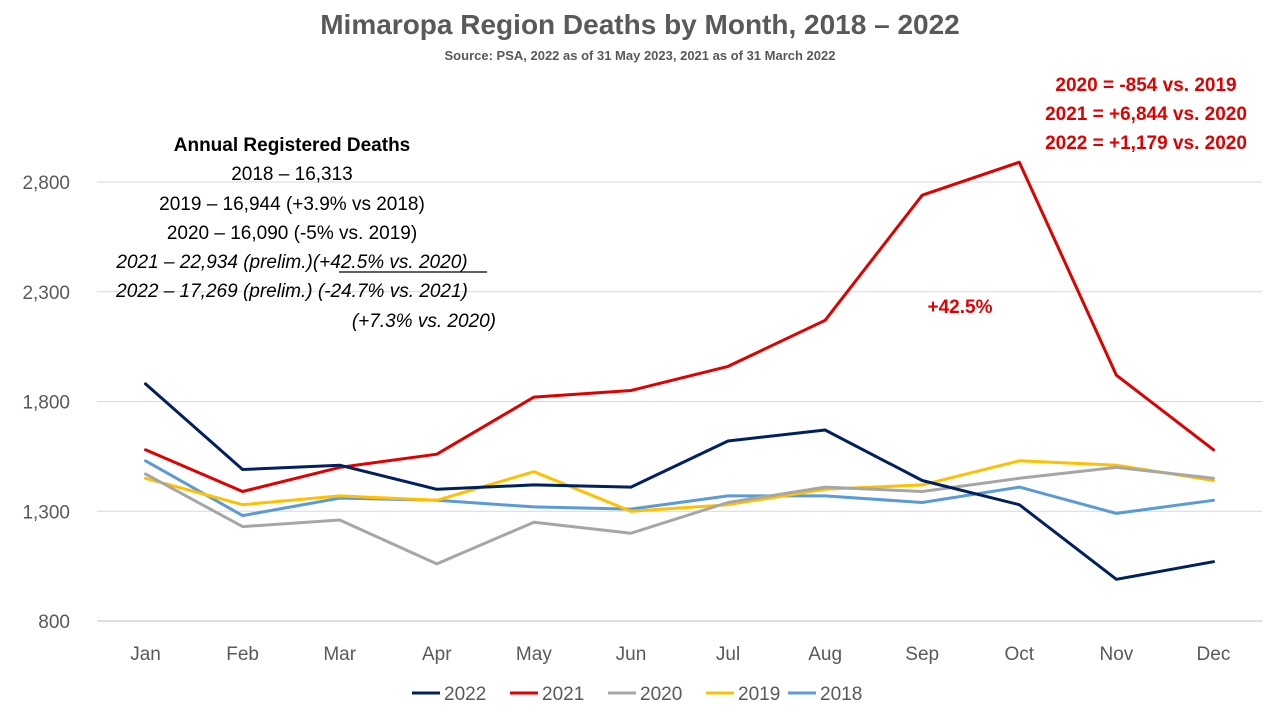 This screenshot has width=1280, height=720. I want to click on legend-label: 2020, so click(661, 694).